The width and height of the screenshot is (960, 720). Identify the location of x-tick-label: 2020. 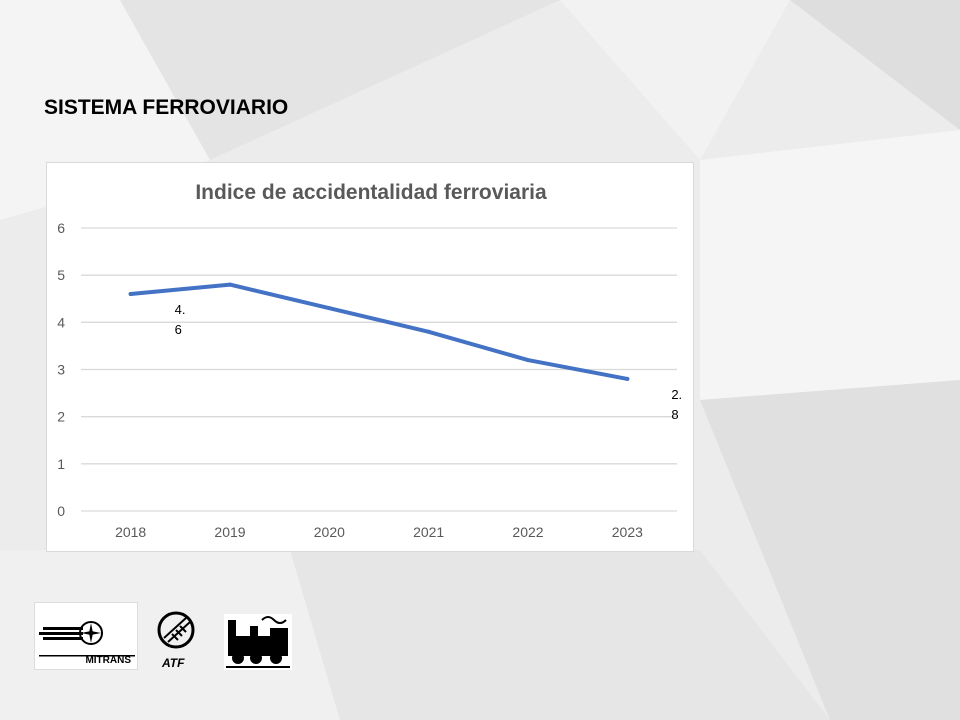
(329, 532).